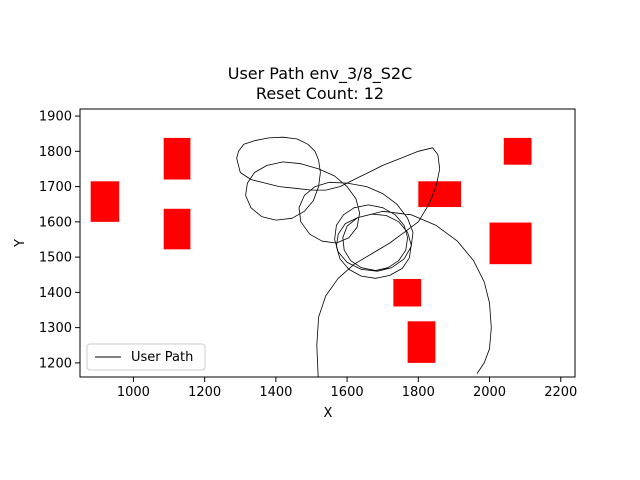  I want to click on y-tick-label-1200: 1200, so click(55, 363).